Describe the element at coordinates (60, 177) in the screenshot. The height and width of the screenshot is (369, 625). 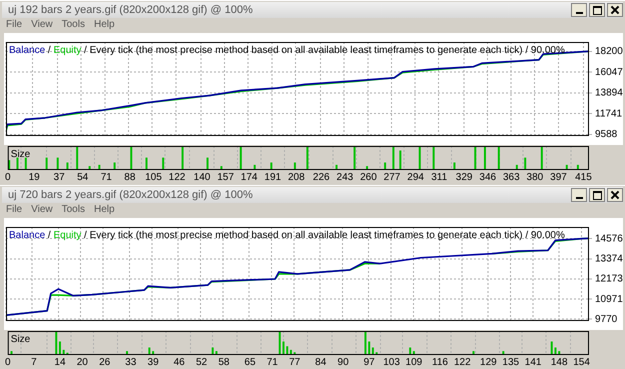
I see `x-tick-label: 37` at that location.